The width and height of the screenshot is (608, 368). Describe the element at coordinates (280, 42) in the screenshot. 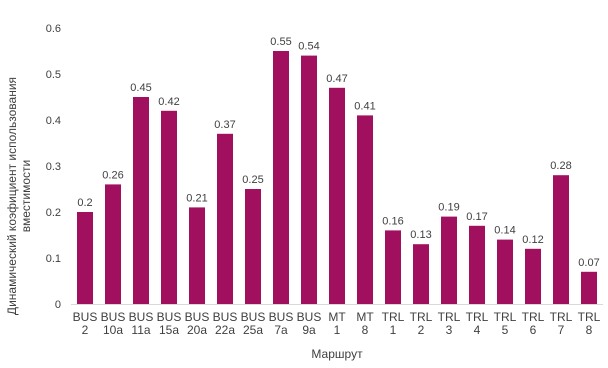

I see `data-label: 0.55` at that location.